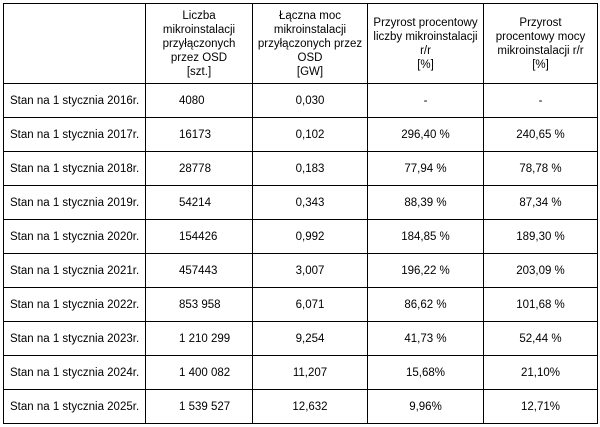 This screenshot has height=427, width=600. I want to click on cell-power: 0,030, so click(310, 100).